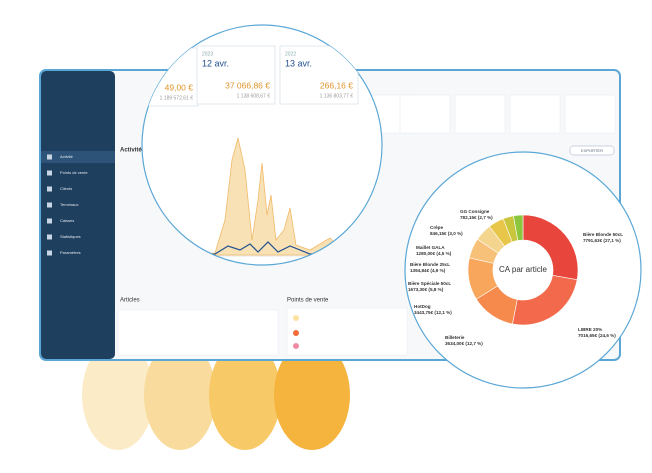  I want to click on sidebar-item: Activité, so click(67, 156).